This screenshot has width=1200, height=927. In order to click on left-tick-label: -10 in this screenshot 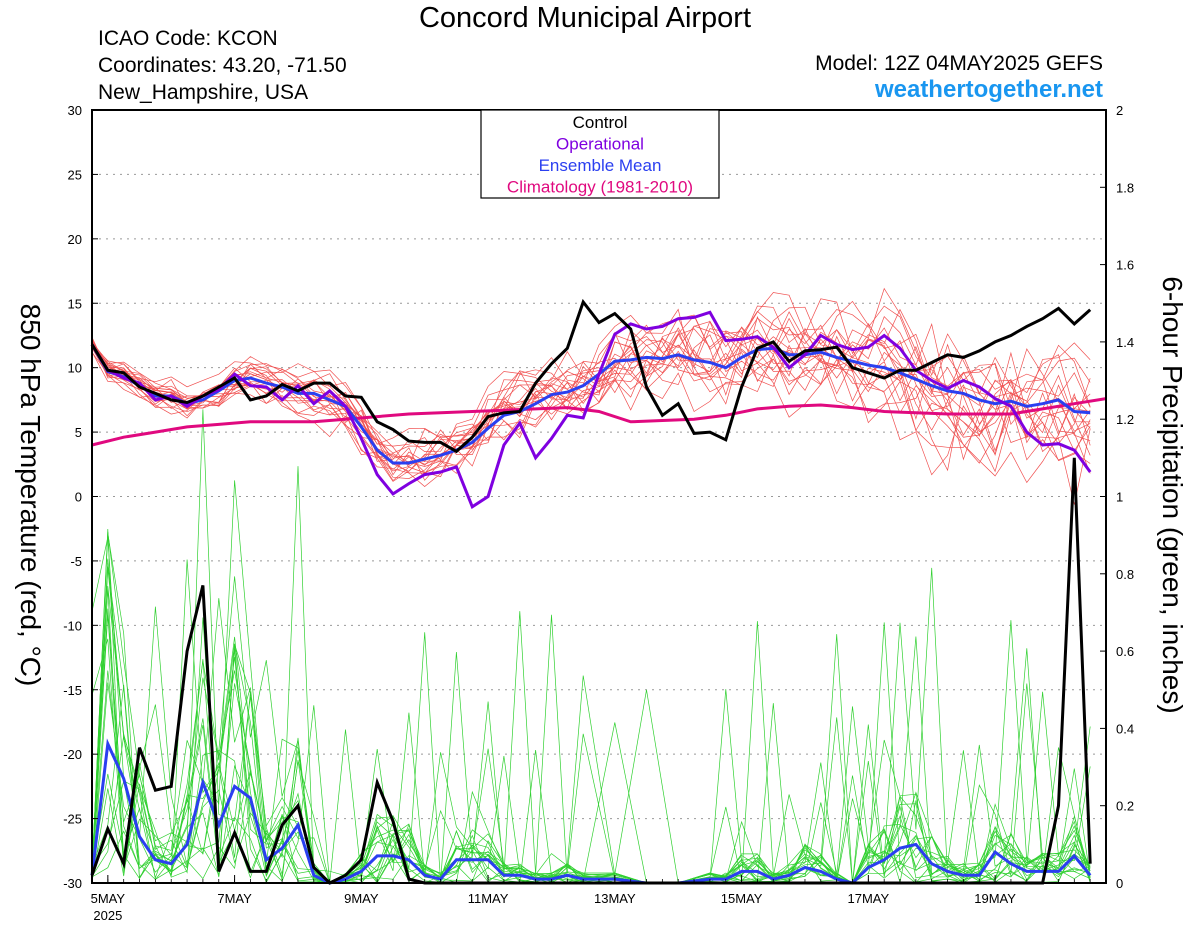, I will do `click(72, 625)`.